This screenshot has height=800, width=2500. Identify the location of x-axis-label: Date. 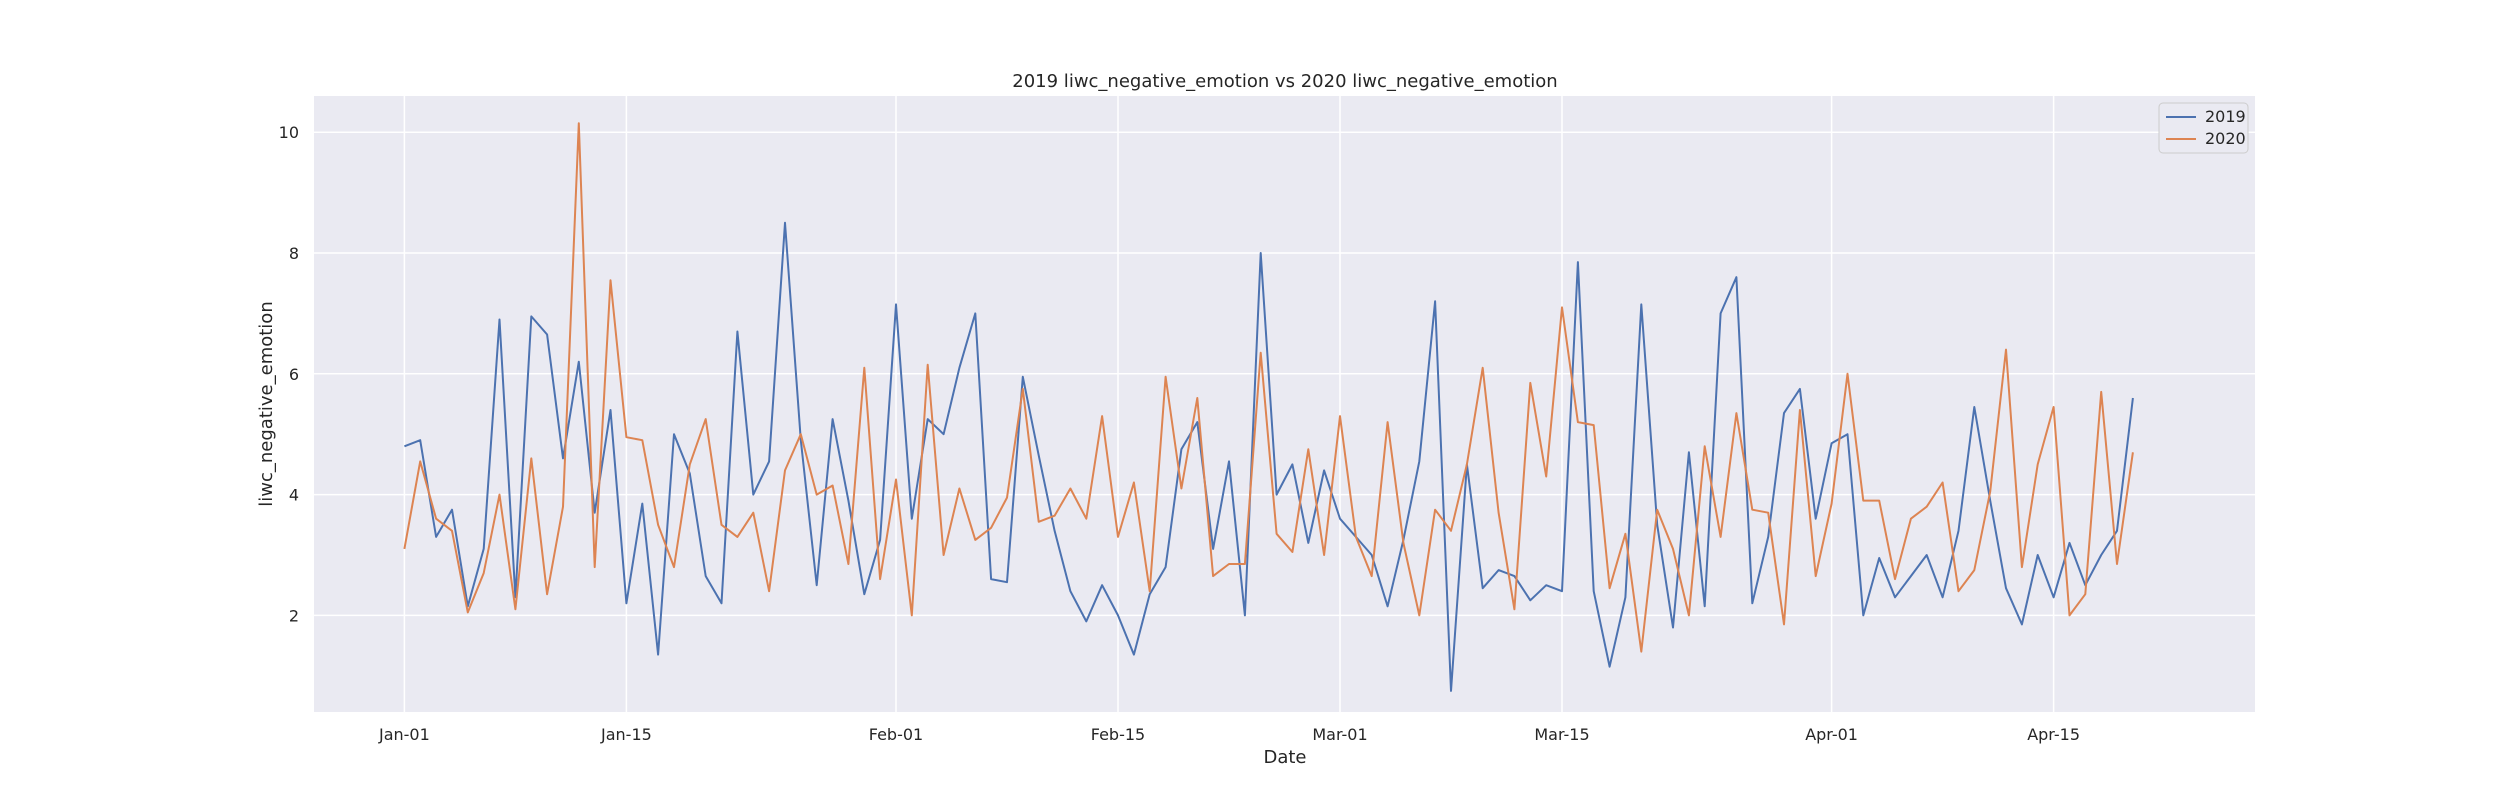
(1284, 757).